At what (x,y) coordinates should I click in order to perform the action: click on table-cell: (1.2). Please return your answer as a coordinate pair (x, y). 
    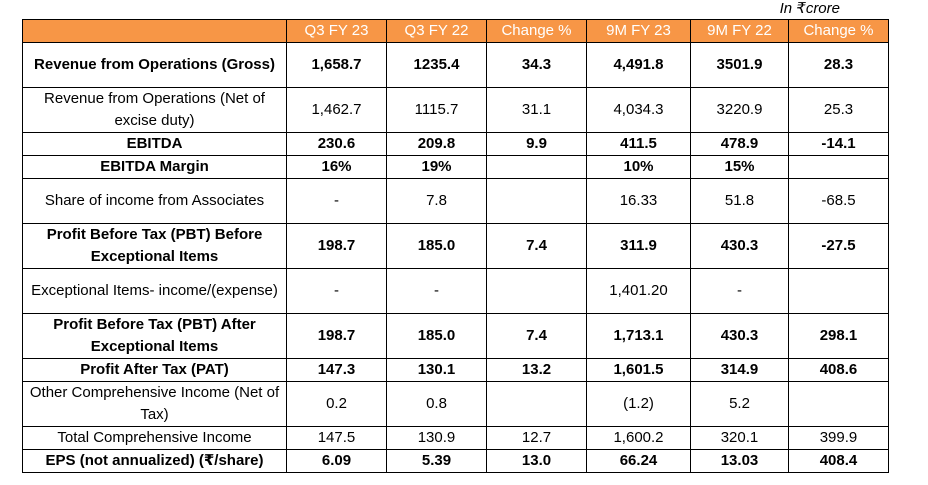
    Looking at the image, I should click on (638, 404).